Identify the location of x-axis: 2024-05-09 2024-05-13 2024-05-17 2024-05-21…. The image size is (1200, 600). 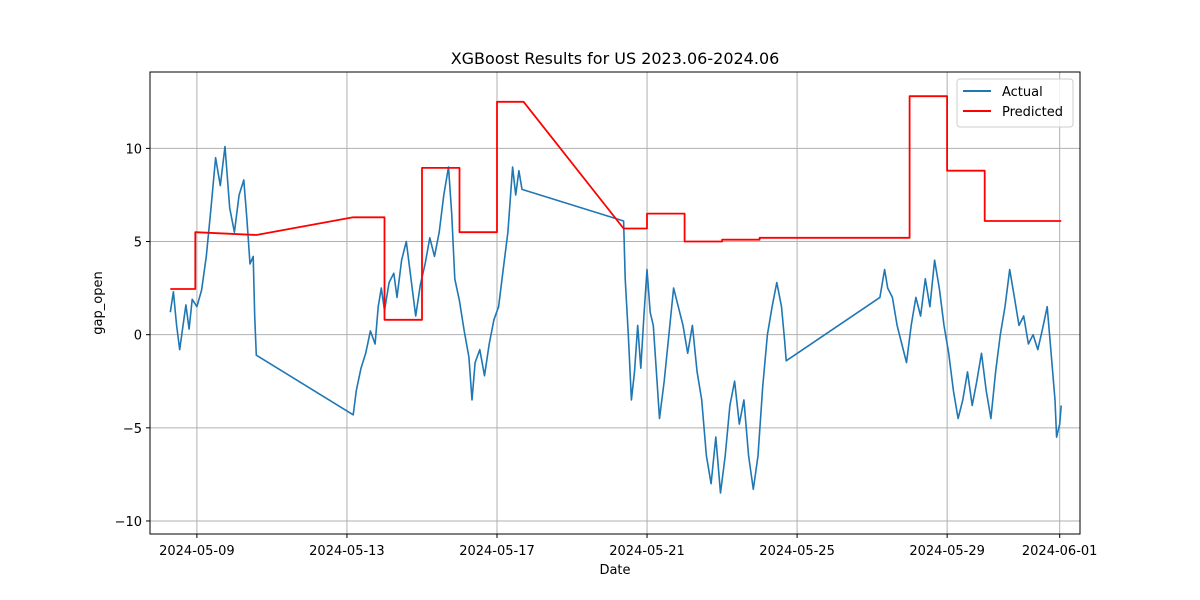
(628, 546).